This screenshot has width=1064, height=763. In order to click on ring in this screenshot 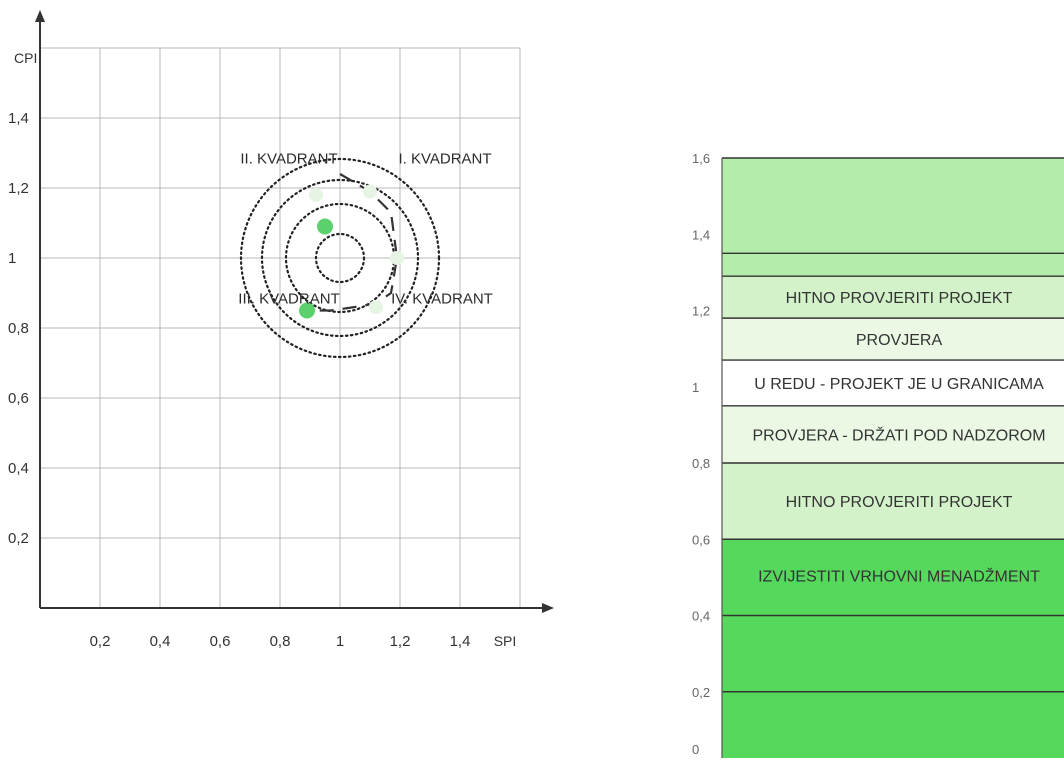, I will do `click(340, 258)`.